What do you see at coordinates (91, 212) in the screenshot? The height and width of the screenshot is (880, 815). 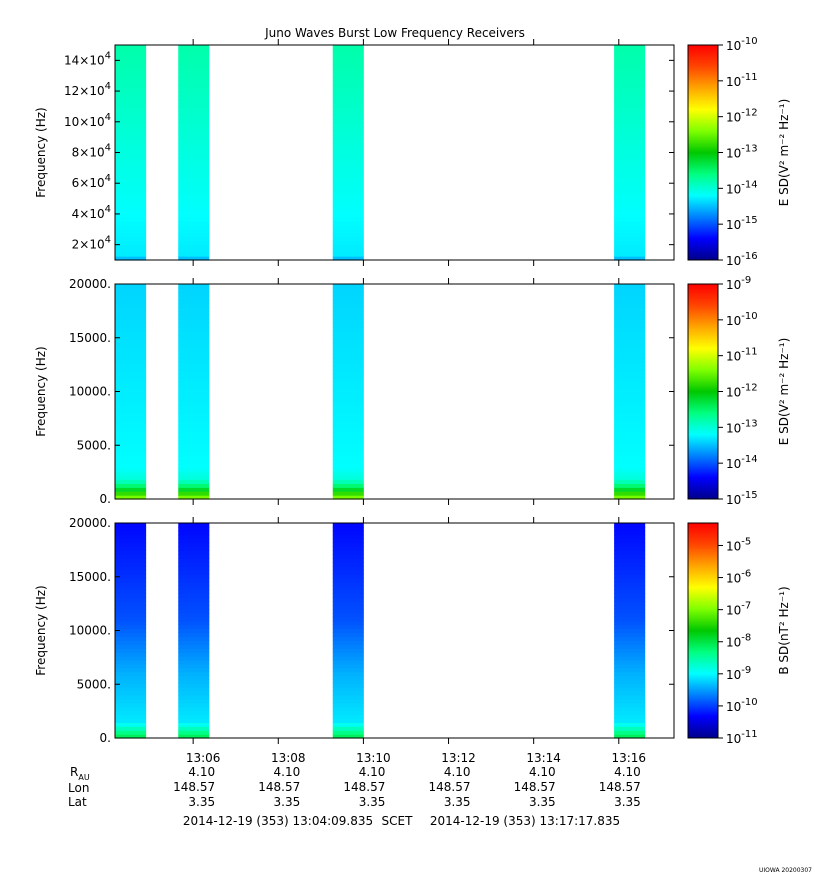 I see `y-tick-label: 4×104` at bounding box center [91, 212].